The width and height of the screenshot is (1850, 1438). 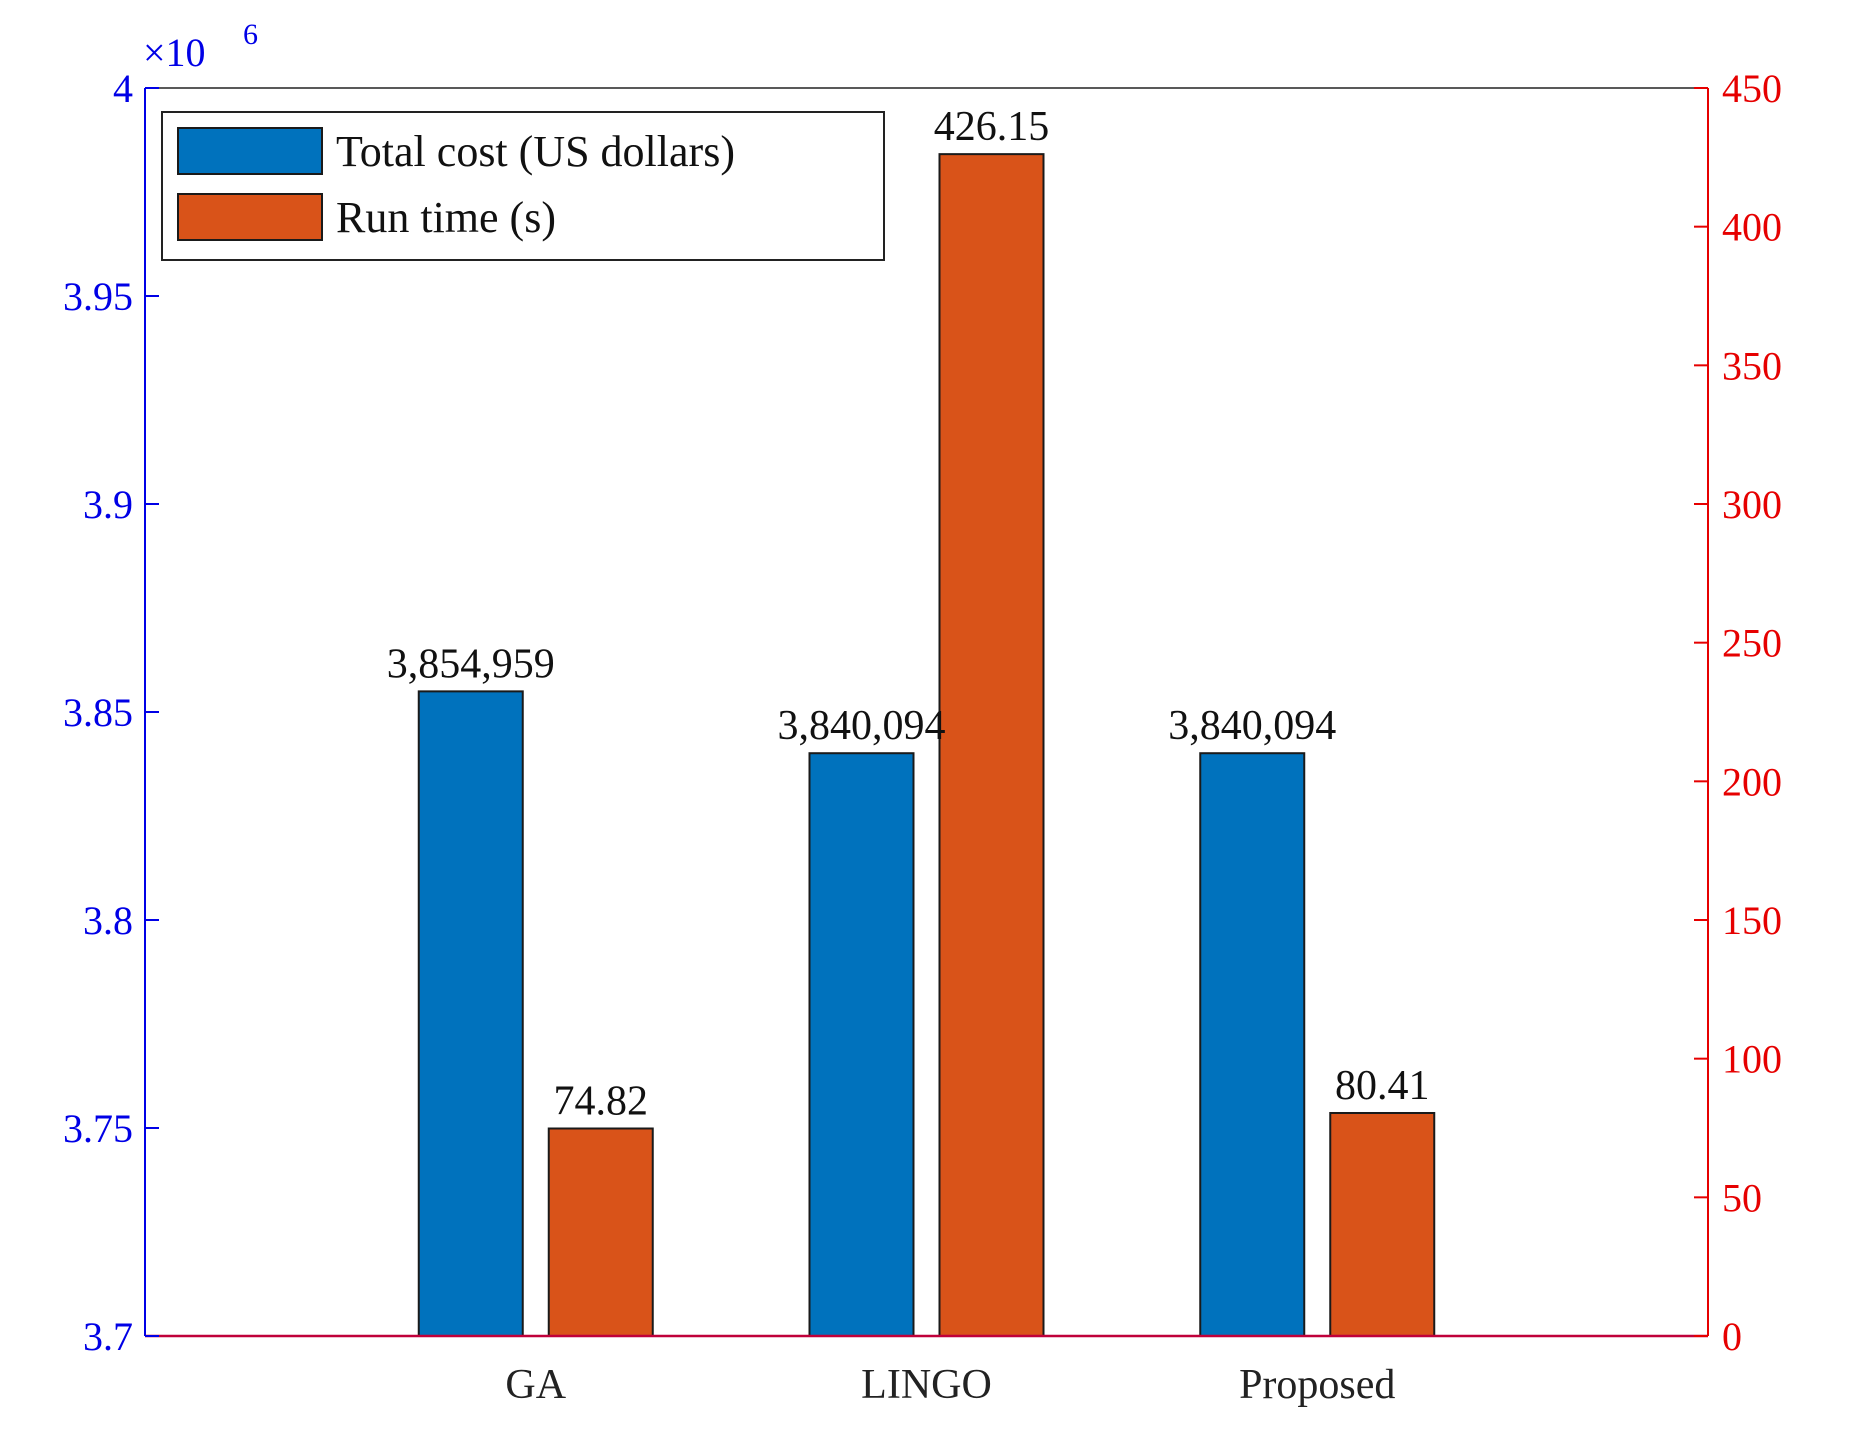 What do you see at coordinates (601, 1101) in the screenshot?
I see `runtime-label-ga: 74.82` at bounding box center [601, 1101].